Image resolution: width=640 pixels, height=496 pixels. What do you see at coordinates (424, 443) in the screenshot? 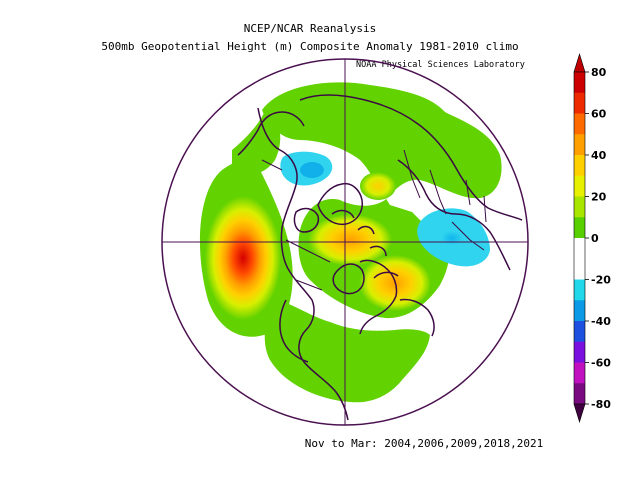
I see `period-caption: Nov to Mar: 2004,2006,2009,2018,2021` at bounding box center [424, 443].